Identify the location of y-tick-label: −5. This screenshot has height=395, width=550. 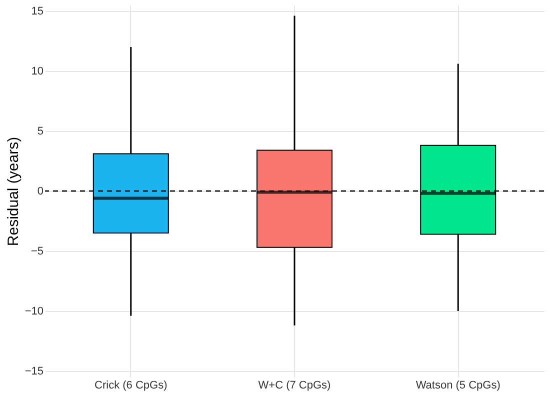
(37, 252).